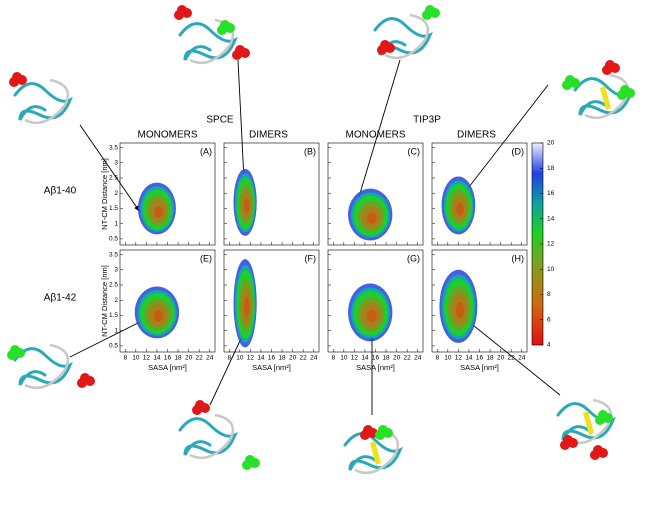 This screenshot has width=661, height=507. I want to click on panel-label: (D), so click(518, 151).